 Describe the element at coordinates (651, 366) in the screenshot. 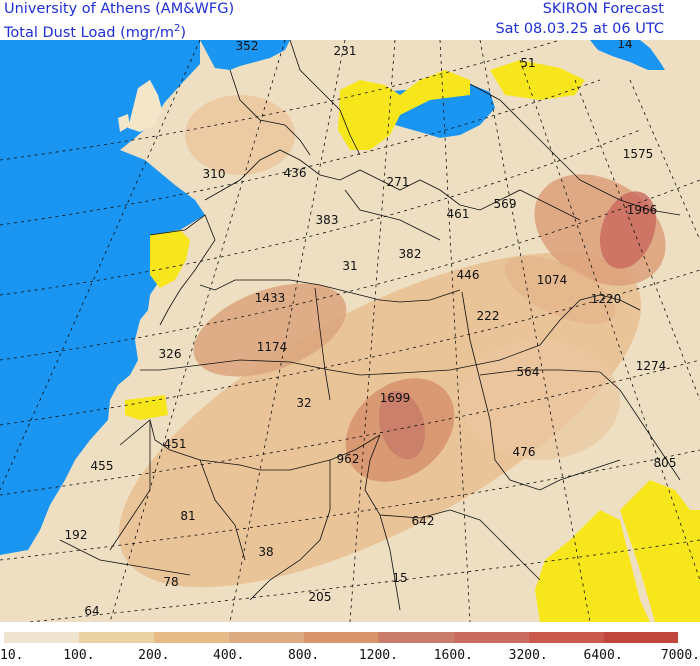

I see `dust-value-label: 1274` at that location.